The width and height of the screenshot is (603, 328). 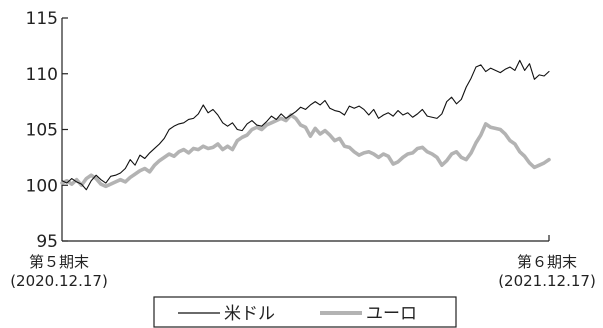 What do you see at coordinates (306, 238) in the screenshot?
I see `x-axis` at bounding box center [306, 238].